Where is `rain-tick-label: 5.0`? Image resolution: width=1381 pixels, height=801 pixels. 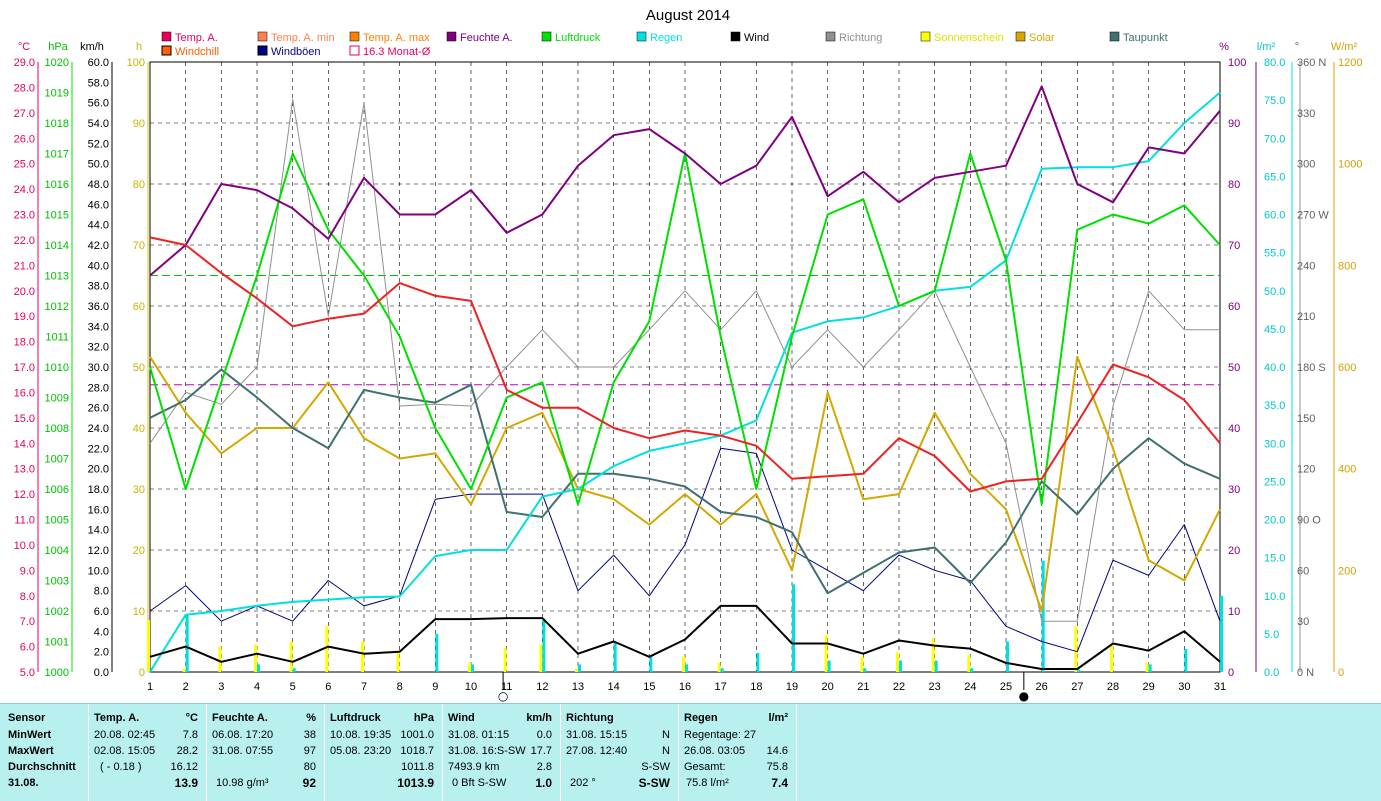 rain-tick-label: 5.0 is located at coordinates (1271, 635).